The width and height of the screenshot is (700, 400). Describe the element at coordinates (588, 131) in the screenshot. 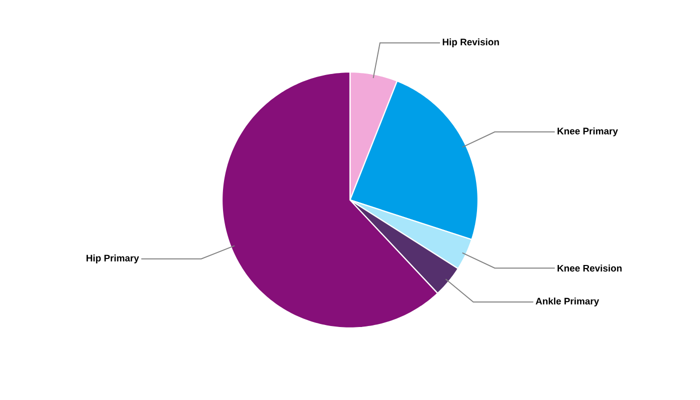

I see `slice-label: Knee Primary` at that location.